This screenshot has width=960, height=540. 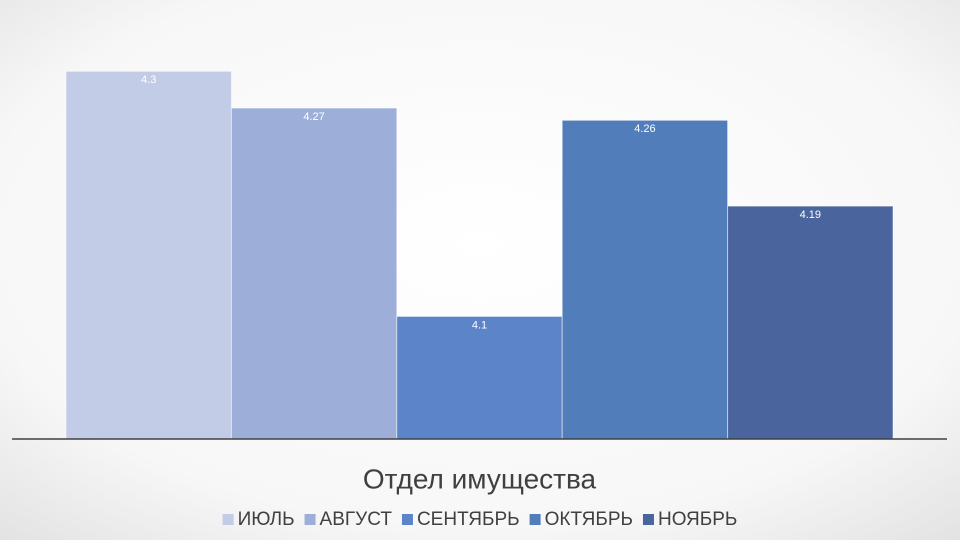 I want to click on data-label: 4.3, so click(x=148, y=80).